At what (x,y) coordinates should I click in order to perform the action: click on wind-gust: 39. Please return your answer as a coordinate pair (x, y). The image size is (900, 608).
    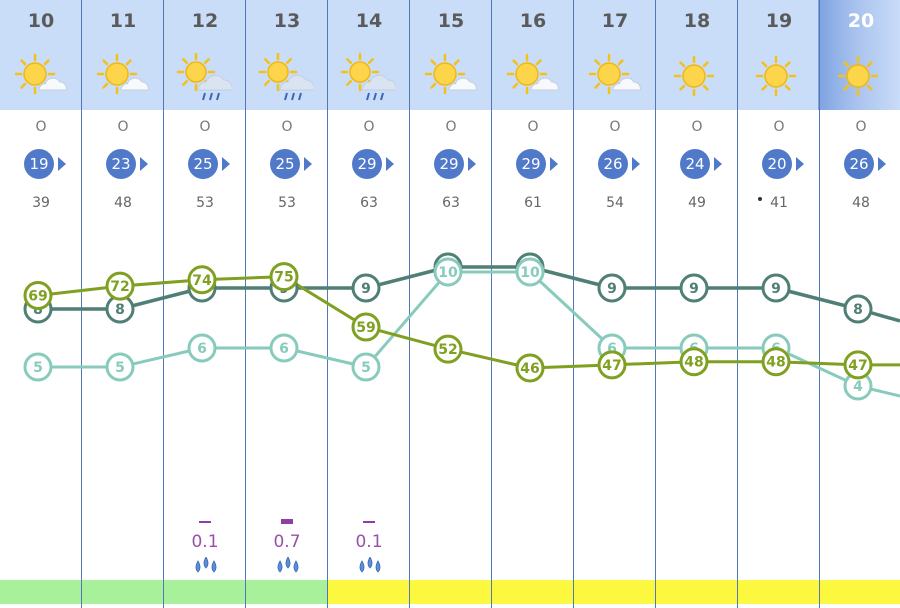
    Looking at the image, I should click on (41, 203).